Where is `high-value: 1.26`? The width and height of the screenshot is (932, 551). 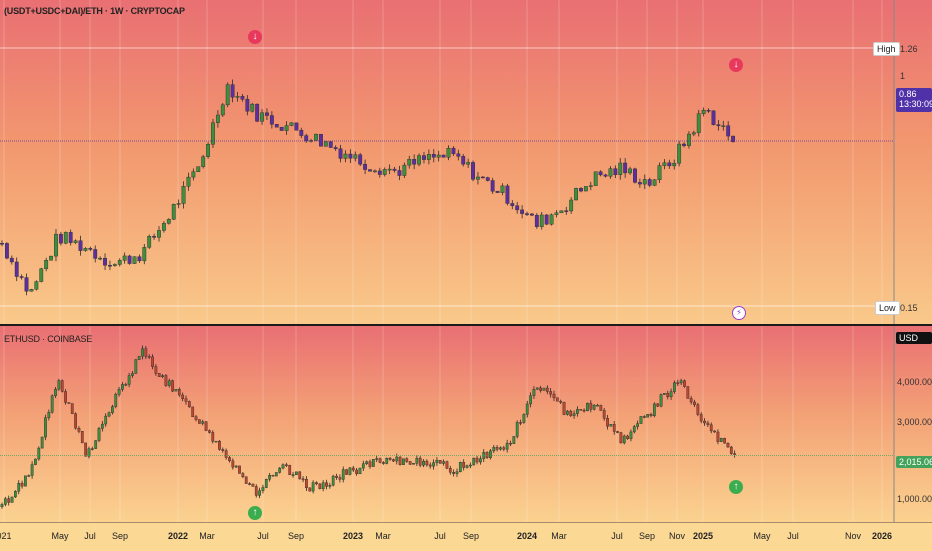
high-value: 1.26 is located at coordinates (909, 49).